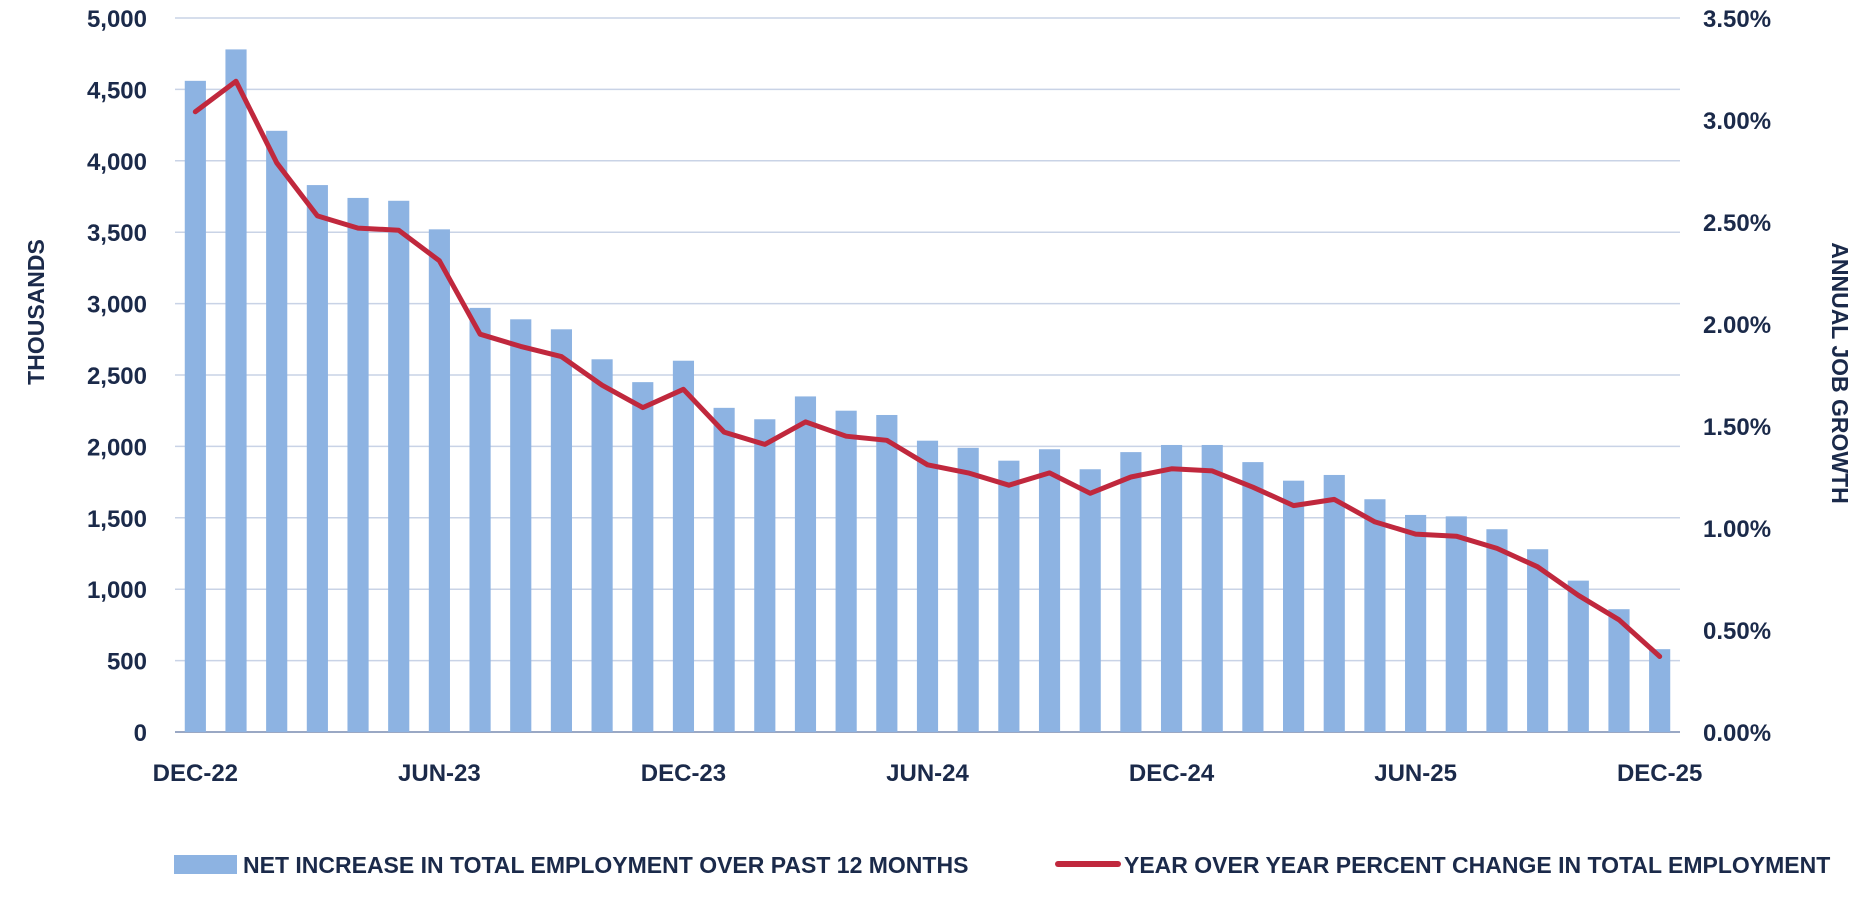 The width and height of the screenshot is (1854, 911). I want to click on right-tick-label: 1.50%, so click(1737, 427).